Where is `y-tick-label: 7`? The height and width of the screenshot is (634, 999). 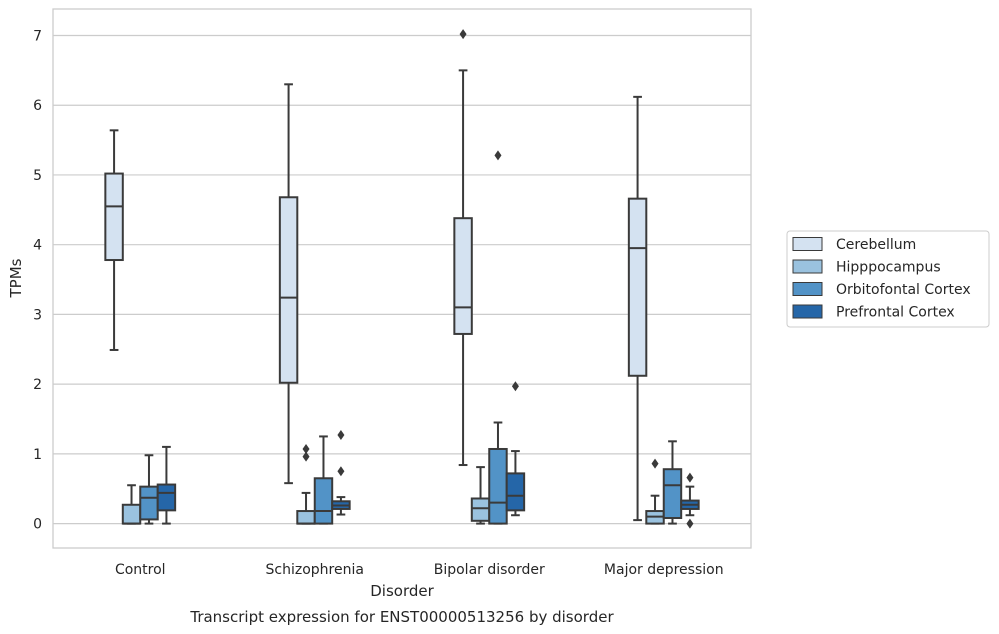
y-tick-label: 7 is located at coordinates (37, 36).